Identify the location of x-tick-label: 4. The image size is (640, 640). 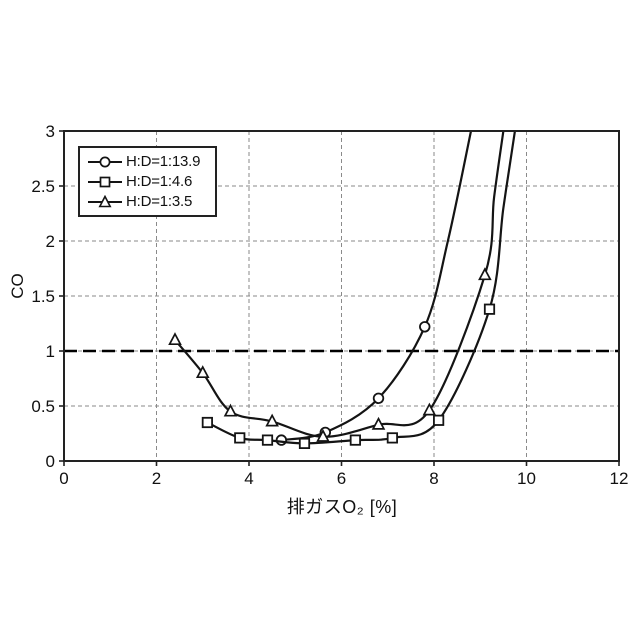
(248, 478).